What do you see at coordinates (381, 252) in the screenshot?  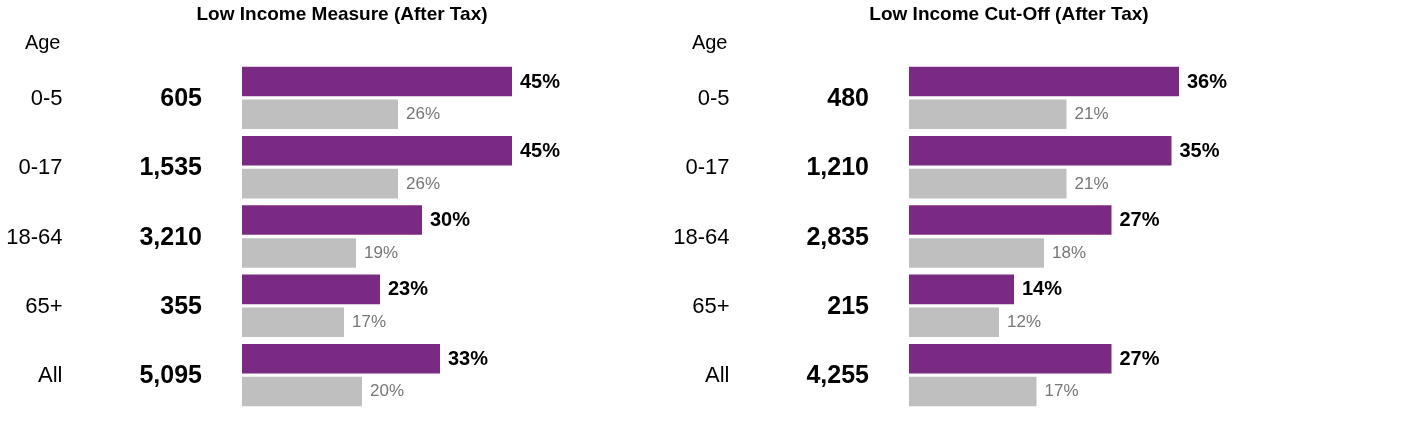 I see `data-label: 19%` at bounding box center [381, 252].